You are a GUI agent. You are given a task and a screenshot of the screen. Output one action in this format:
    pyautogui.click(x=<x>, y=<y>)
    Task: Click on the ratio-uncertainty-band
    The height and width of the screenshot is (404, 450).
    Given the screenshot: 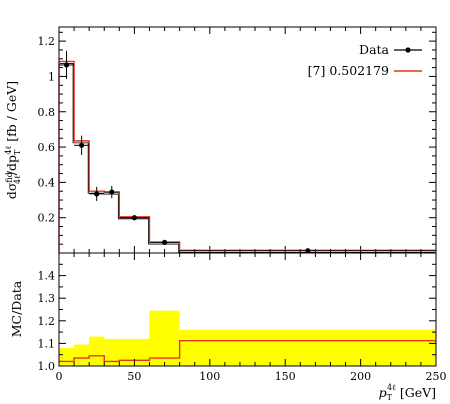 What is the action you would take?
    pyautogui.click(x=247, y=338)
    